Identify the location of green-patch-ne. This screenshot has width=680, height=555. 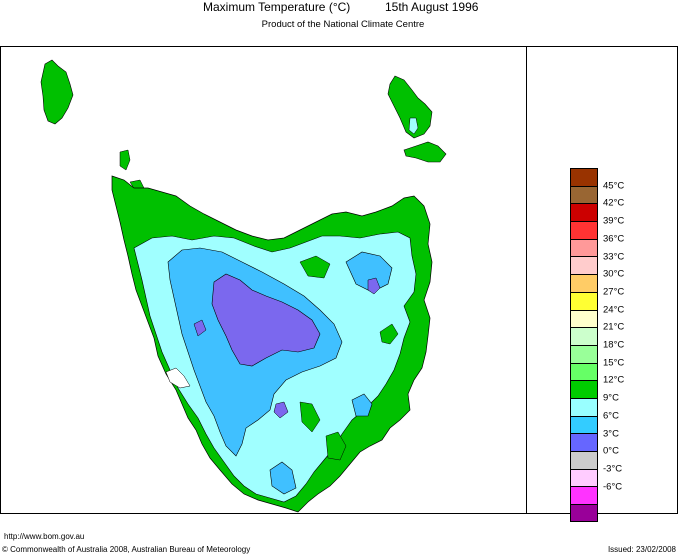
(315, 267).